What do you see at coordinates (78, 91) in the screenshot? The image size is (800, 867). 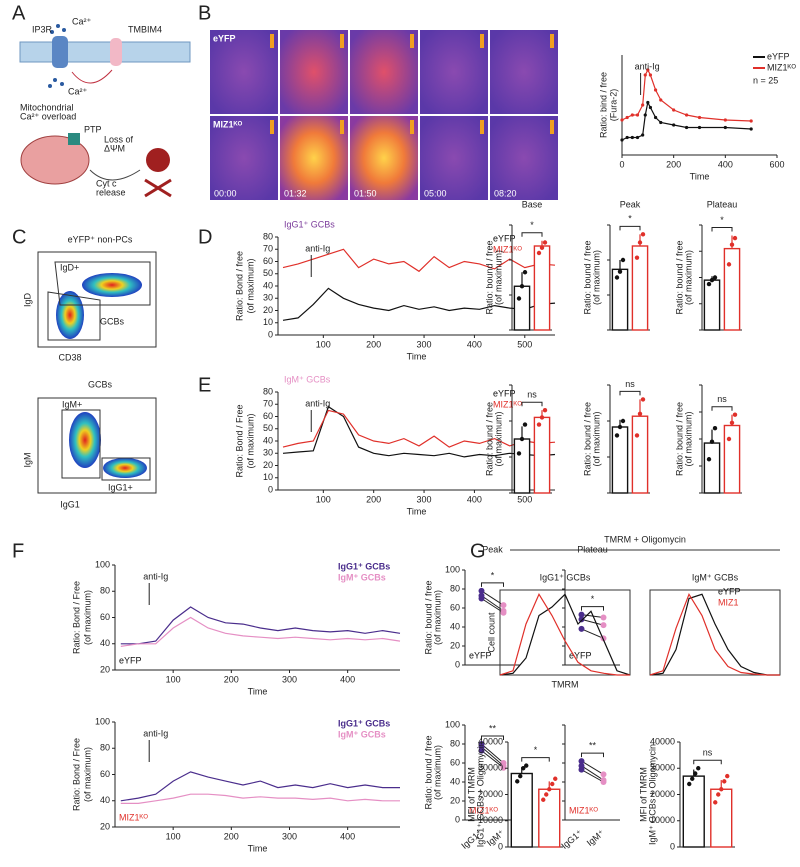 I see `label: Ca²⁺` at bounding box center [78, 91].